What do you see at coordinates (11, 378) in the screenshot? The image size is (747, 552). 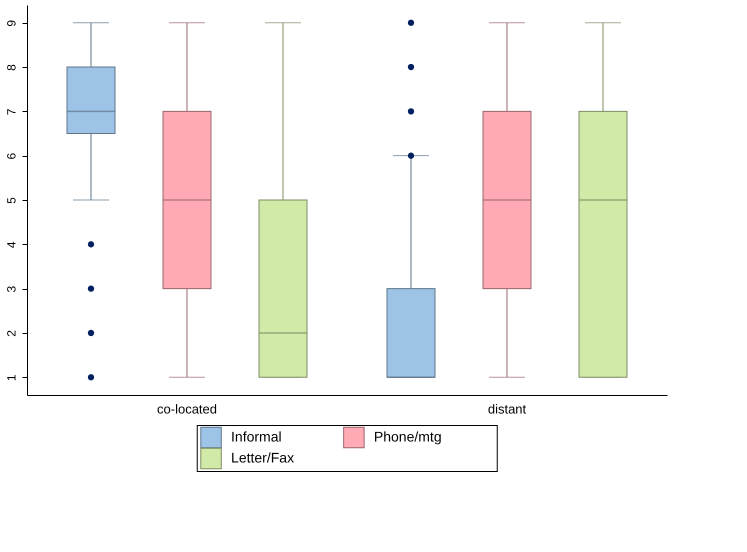 I see `y-tick-label: 1` at bounding box center [11, 378].